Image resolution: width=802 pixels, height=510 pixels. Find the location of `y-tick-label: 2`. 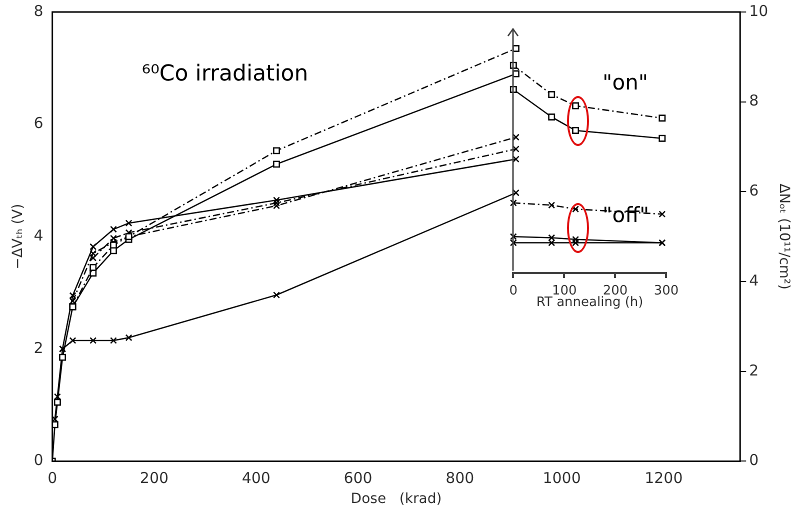

y-tick-label: 2 is located at coordinates (39, 347).